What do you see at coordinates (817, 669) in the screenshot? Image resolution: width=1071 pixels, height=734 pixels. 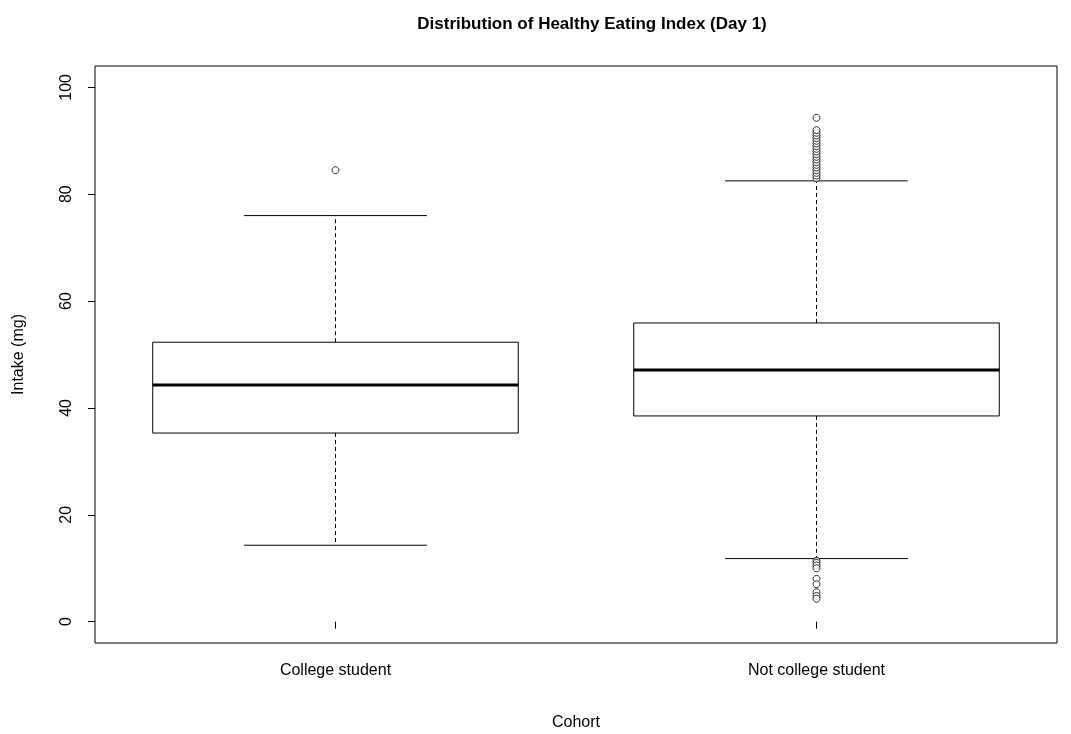 I see `x-tick-label: Not college student` at bounding box center [817, 669].